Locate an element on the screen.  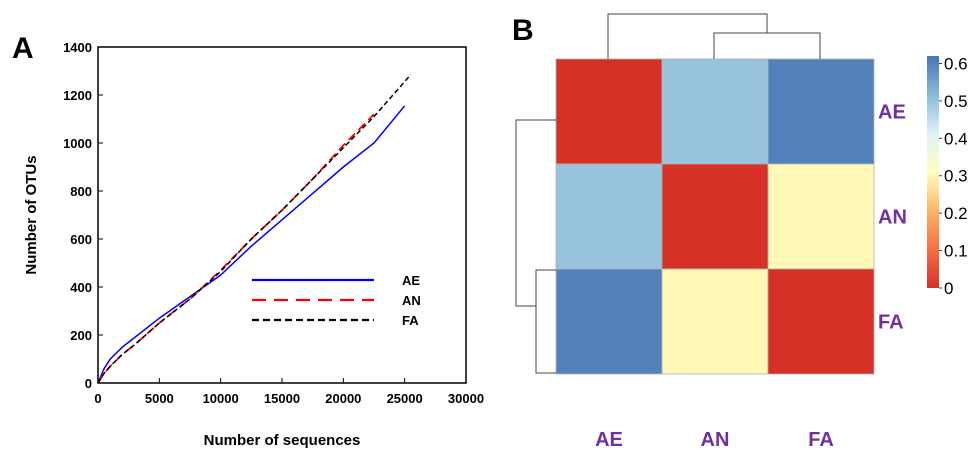
column-label-ae: AE is located at coordinates (609, 440).